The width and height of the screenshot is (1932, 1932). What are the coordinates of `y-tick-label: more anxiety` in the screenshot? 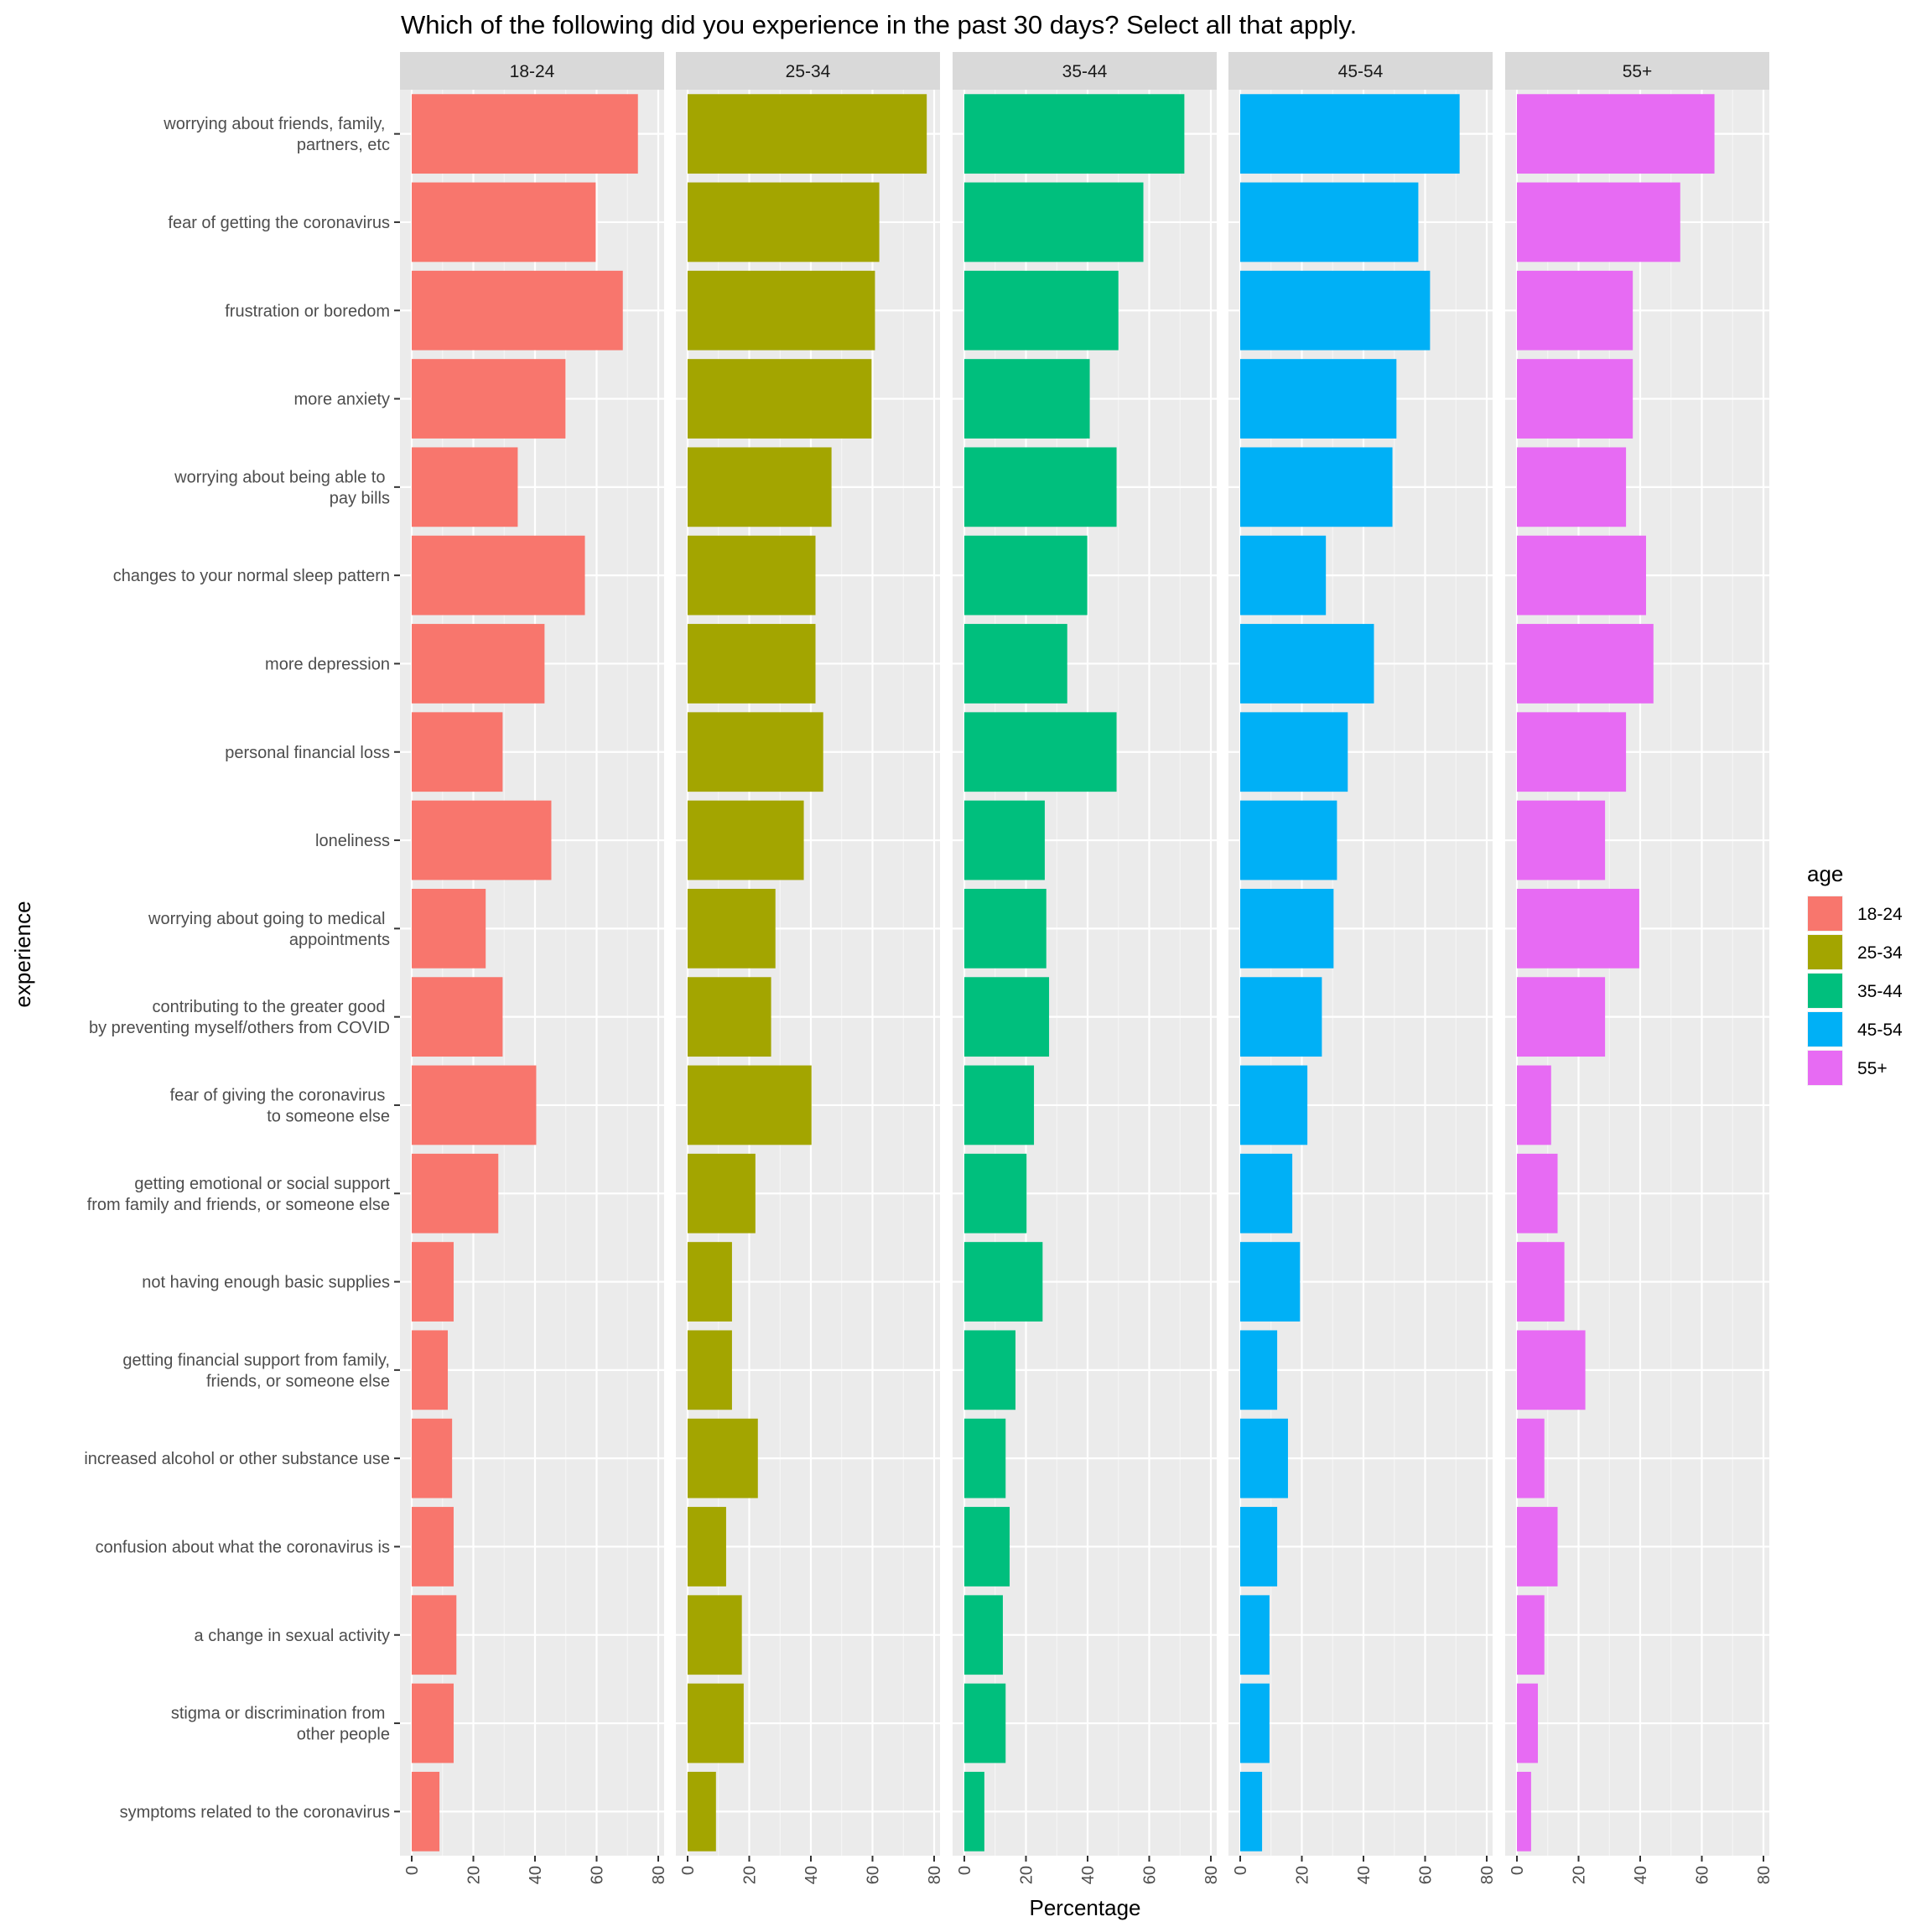 It's located at (342, 400).